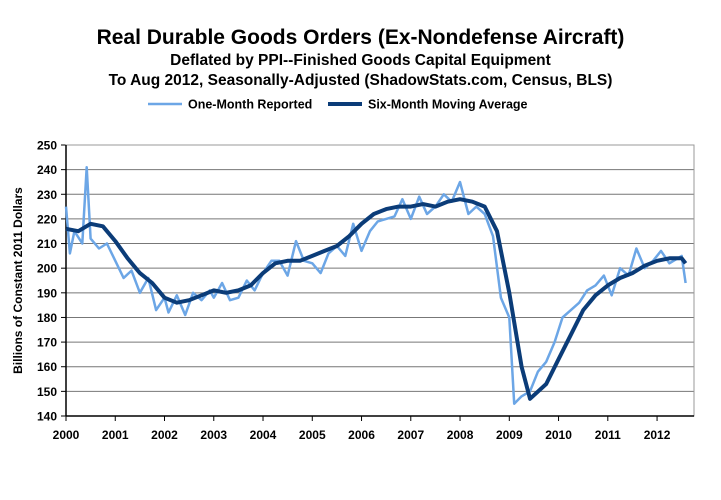 The image size is (721, 500). What do you see at coordinates (448, 105) in the screenshot?
I see `legend-label: Six-Month Moving Average` at bounding box center [448, 105].